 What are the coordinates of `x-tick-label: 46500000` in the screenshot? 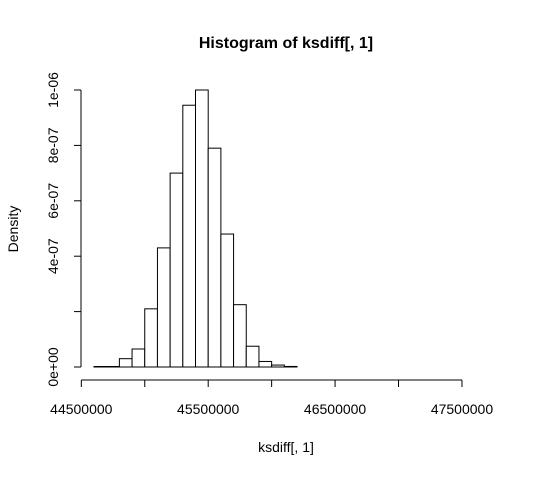 It's located at (335, 409).